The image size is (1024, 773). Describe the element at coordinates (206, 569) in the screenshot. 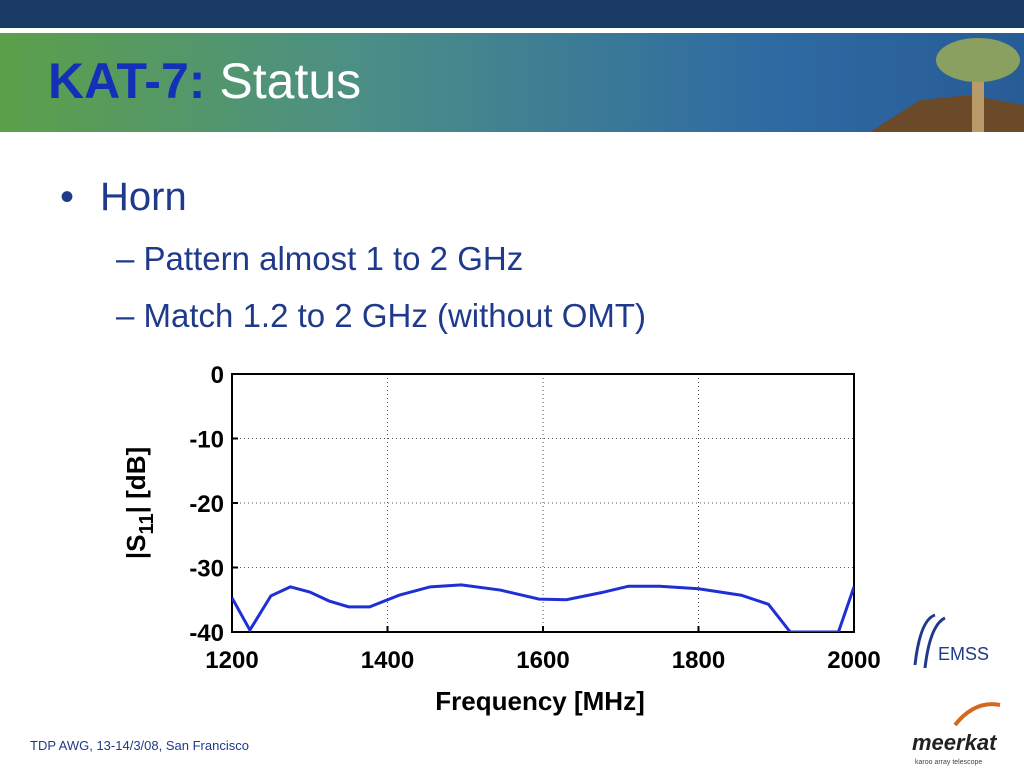

I see `y-tick-label: -30` at that location.